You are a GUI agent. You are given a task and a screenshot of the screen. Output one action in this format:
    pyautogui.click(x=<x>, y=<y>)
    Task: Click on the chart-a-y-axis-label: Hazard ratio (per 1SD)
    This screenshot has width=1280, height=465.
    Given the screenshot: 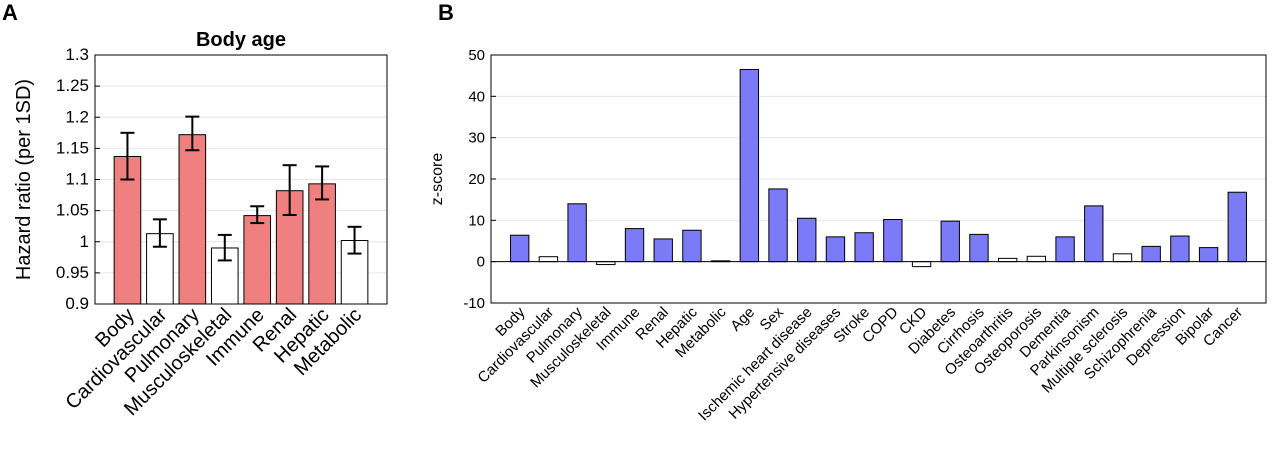 What is the action you would take?
    pyautogui.click(x=24, y=179)
    